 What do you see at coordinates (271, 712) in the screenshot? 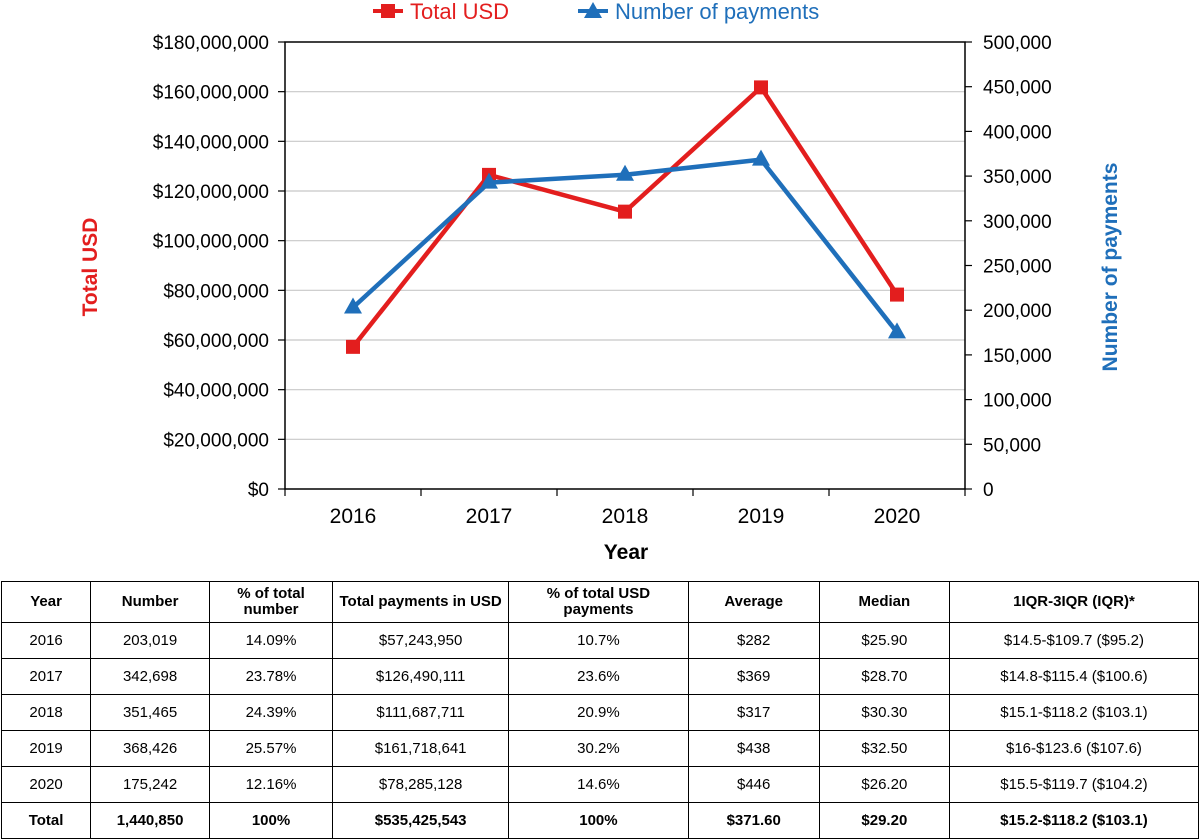
I see `table-cell: 24.39%` at bounding box center [271, 712].